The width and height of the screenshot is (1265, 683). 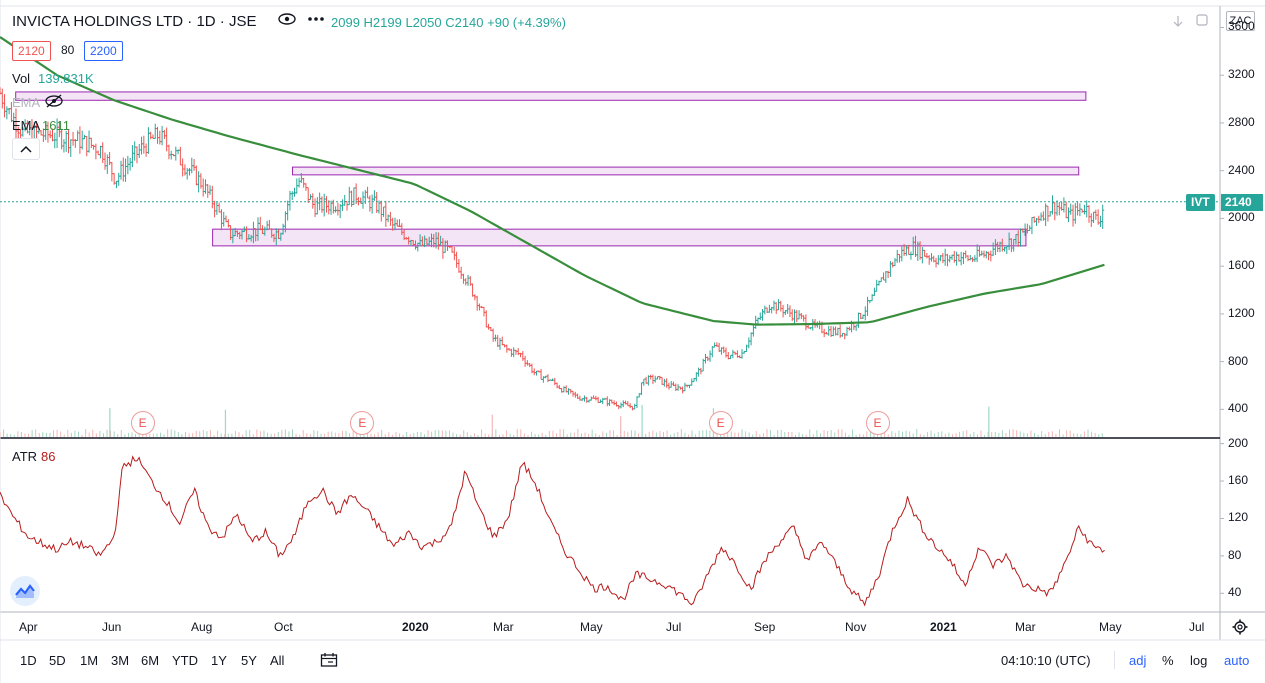 I want to click on collapse-legend-button, so click(x=26, y=149).